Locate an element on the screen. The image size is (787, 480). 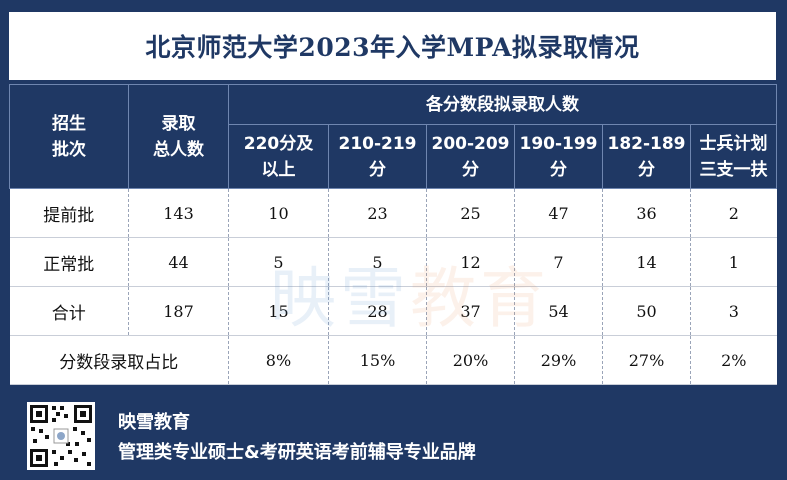
score-col-line1: 士兵计划 is located at coordinates (733, 143).